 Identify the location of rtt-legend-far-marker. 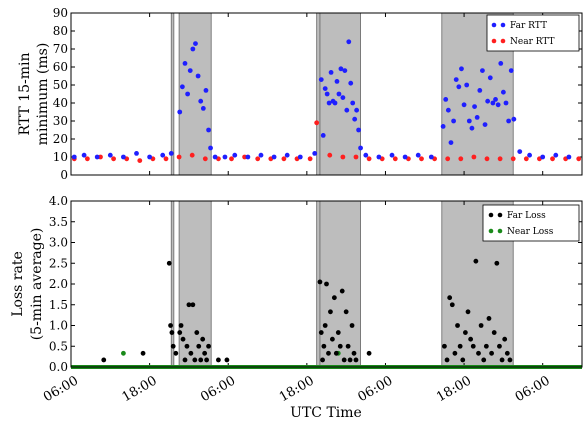
(503, 25).